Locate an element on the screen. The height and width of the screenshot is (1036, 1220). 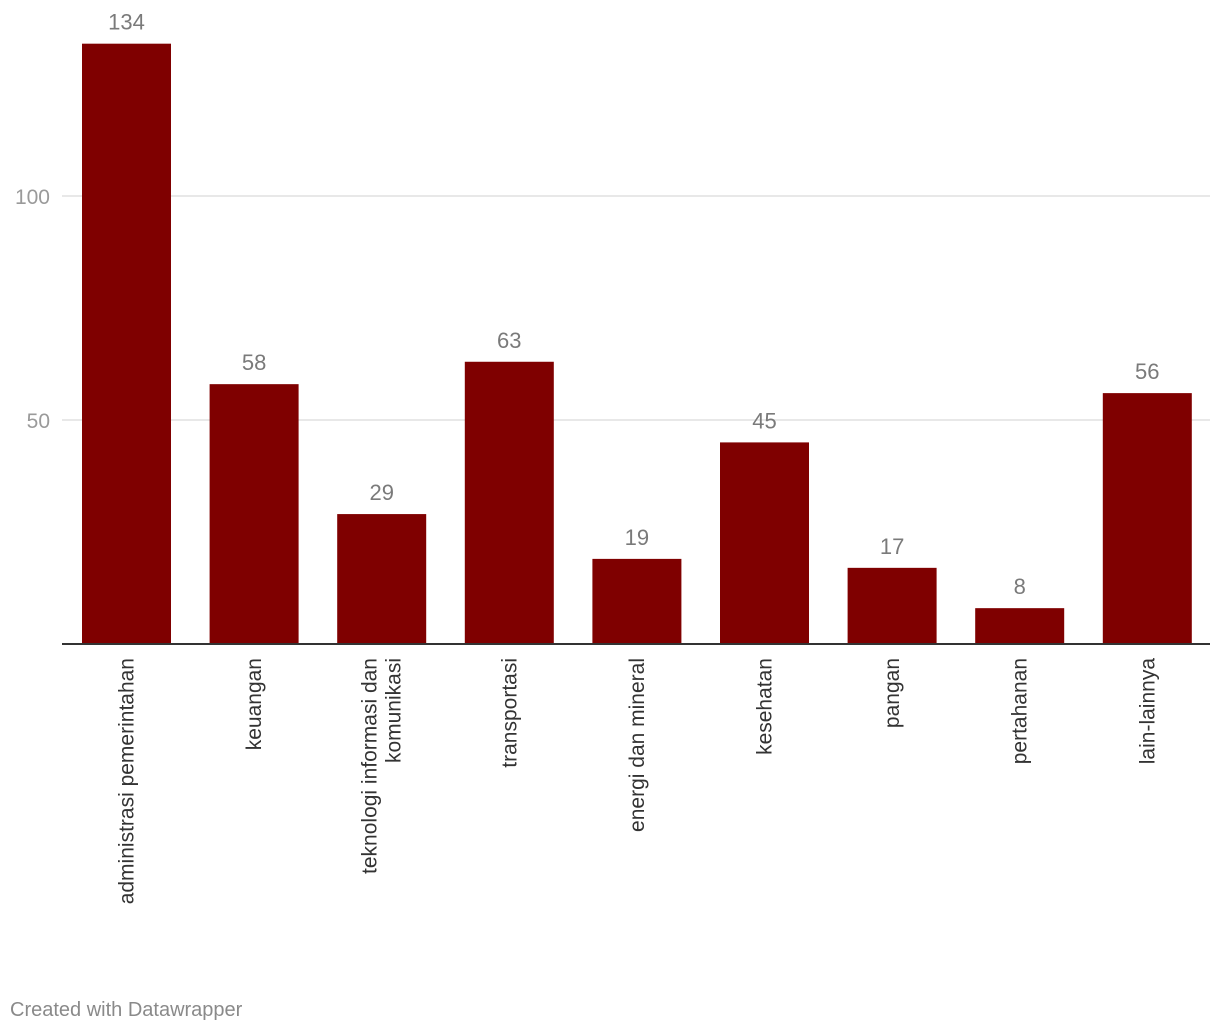
category-label-line: administrasi pemerintahan is located at coordinates (127, 781).